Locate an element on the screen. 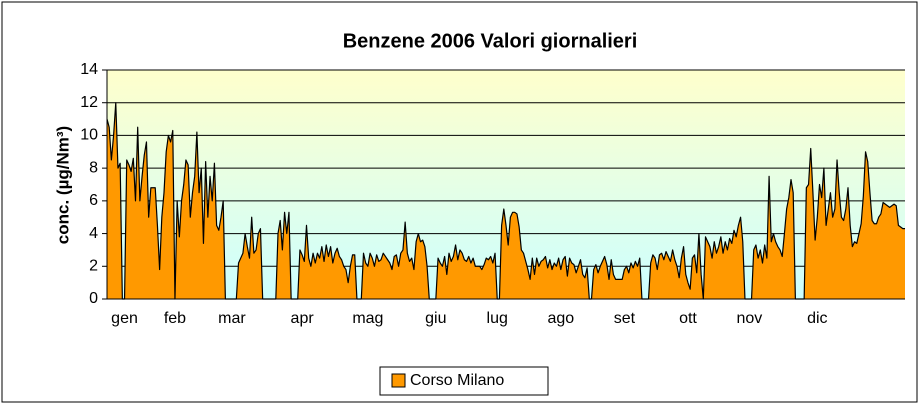 This screenshot has width=920, height=403. x-tick-label: apr is located at coordinates (303, 318).